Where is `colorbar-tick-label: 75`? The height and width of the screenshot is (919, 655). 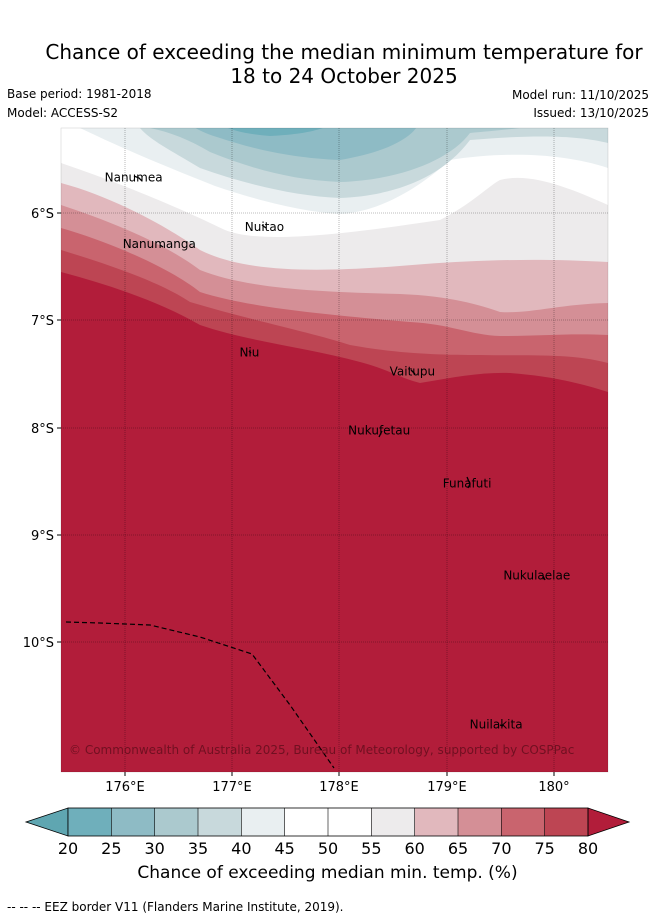 colorbar-tick-label: 75 is located at coordinates (544, 848).